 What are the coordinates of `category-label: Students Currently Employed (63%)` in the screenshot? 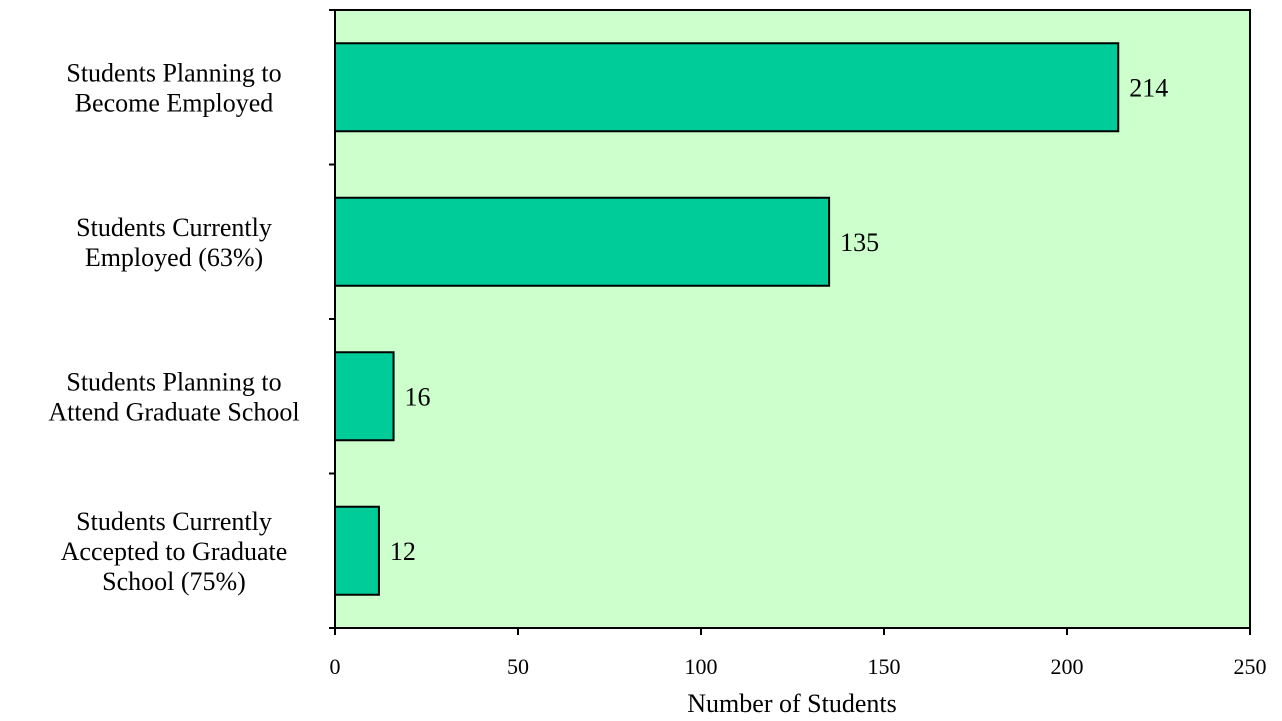 It's located at (174, 242).